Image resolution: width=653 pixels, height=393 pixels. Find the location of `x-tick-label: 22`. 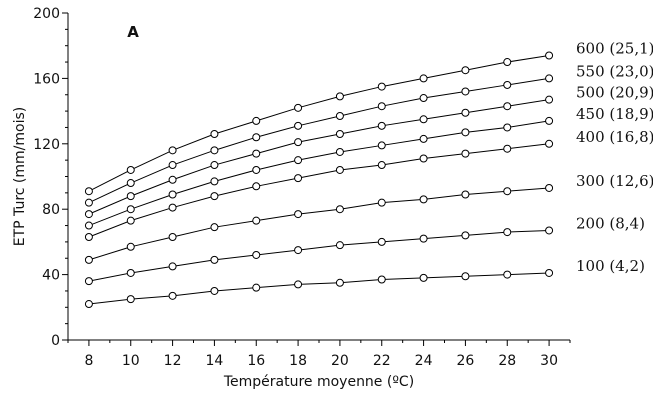

x-tick-label: 22 is located at coordinates (382, 361).